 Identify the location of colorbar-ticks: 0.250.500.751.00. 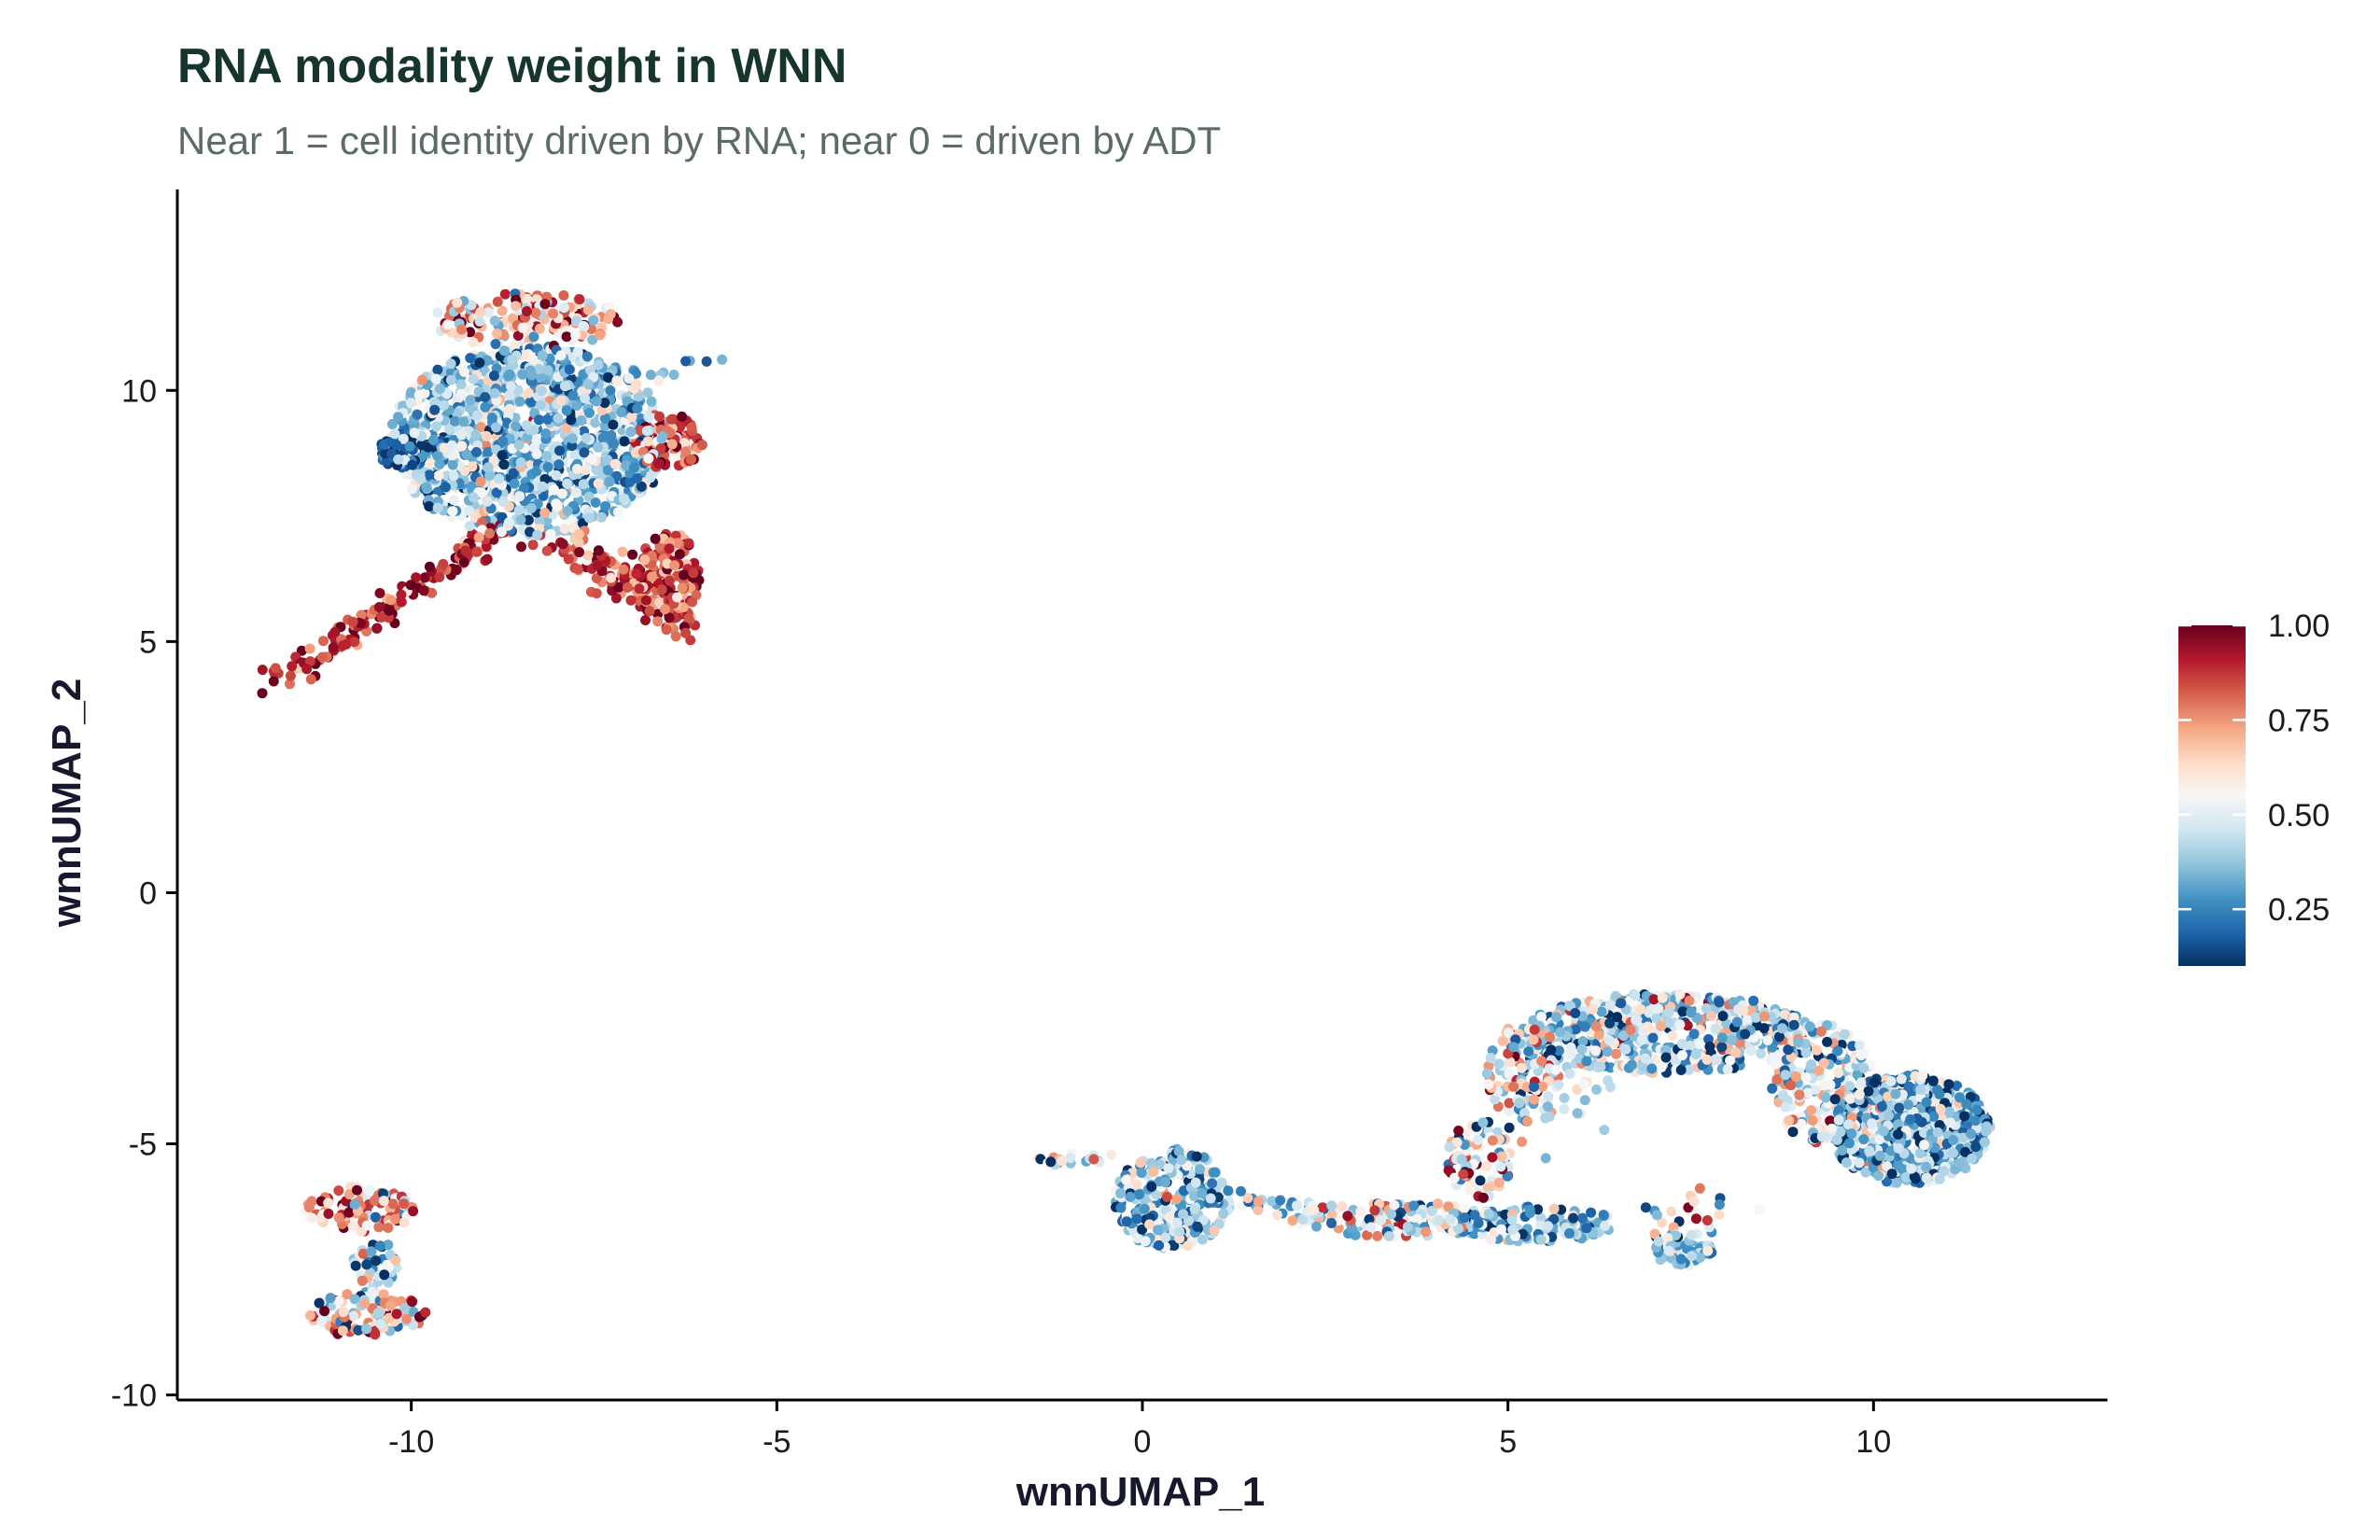
(2254, 768).